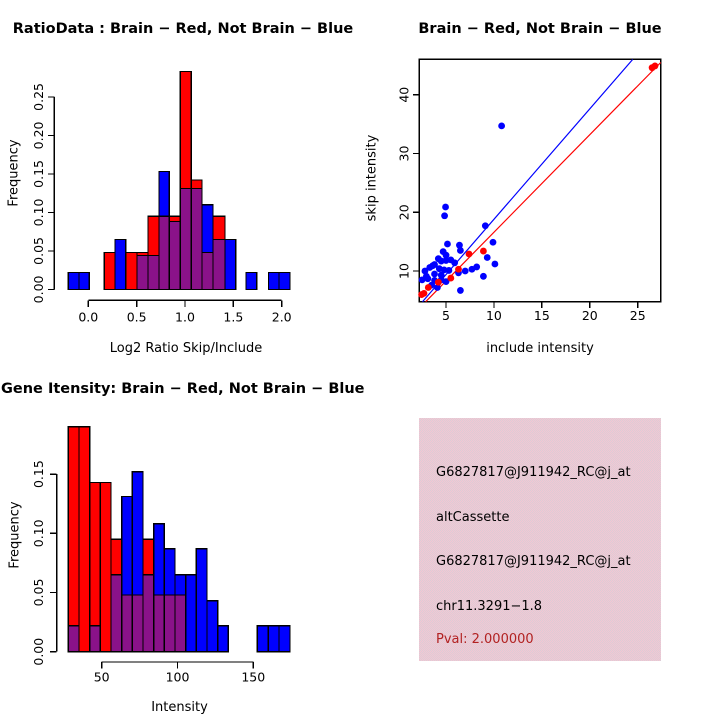 This screenshot has width=720, height=720. What do you see at coordinates (102, 676) in the screenshot?
I see `x-tick-label: 50` at bounding box center [102, 676].